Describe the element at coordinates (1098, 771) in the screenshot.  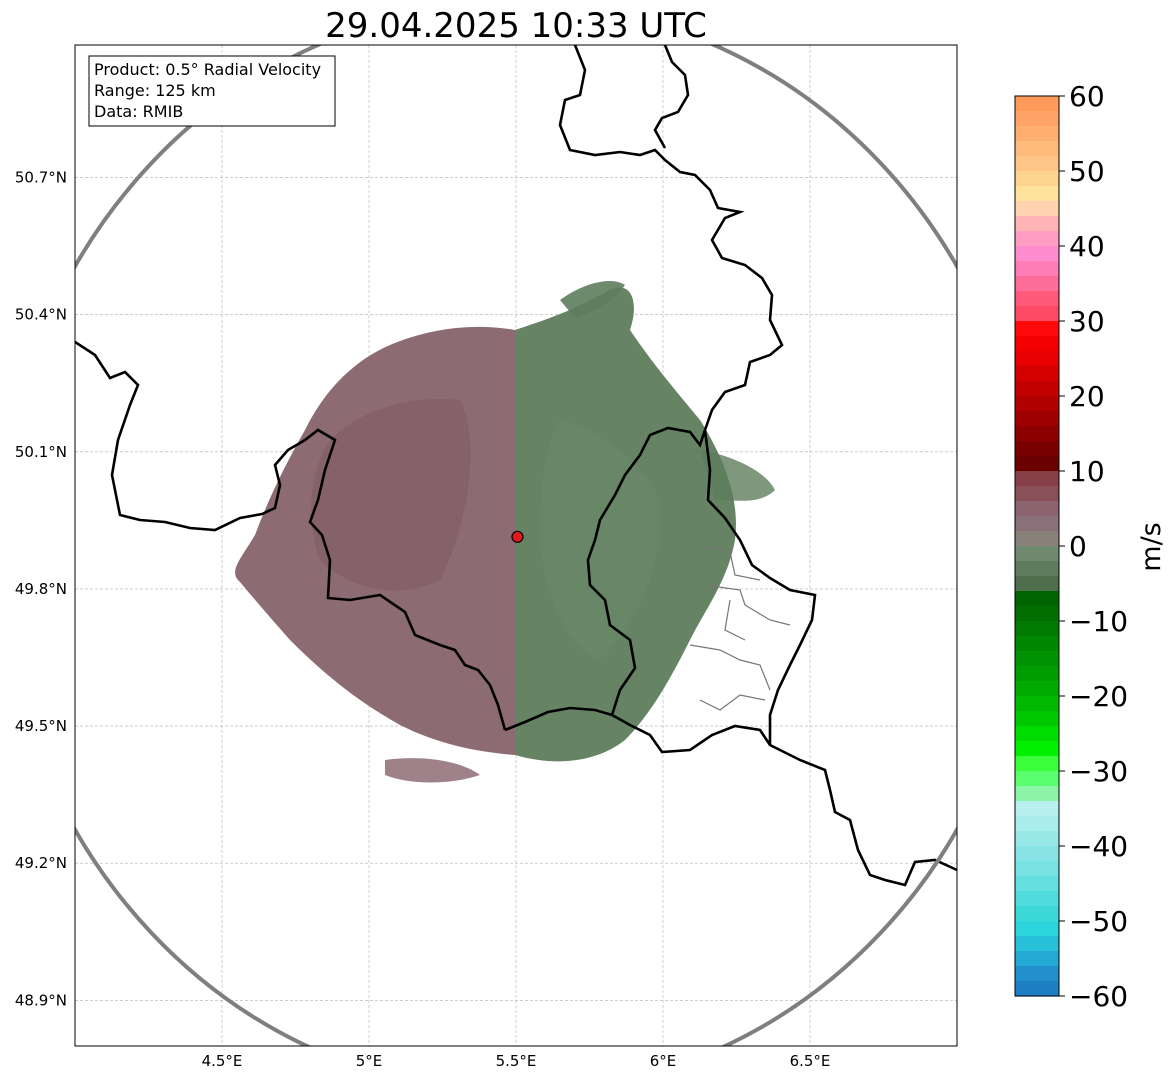
I see `colorbar-tick-label: −30` at that location.